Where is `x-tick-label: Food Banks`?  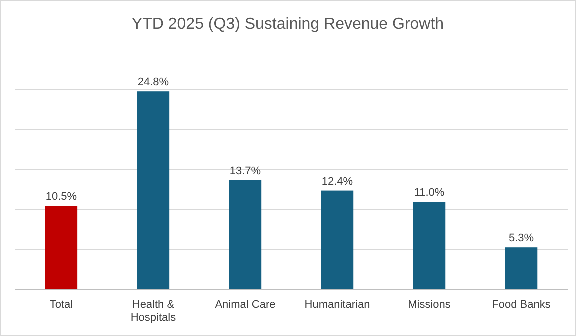 x-tick-label: Food Banks is located at coordinates (522, 305).